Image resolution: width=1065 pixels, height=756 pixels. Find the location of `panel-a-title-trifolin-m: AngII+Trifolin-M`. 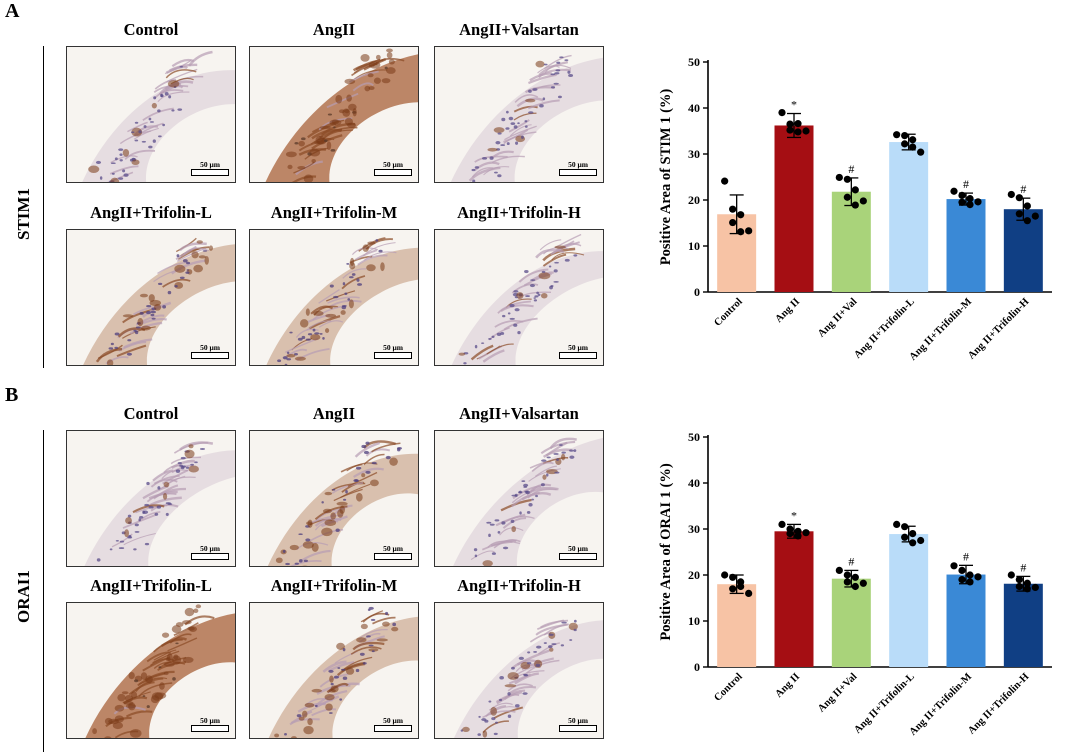

panel-a-title-trifolin-m: AngII+Trifolin-M is located at coordinates (334, 212).